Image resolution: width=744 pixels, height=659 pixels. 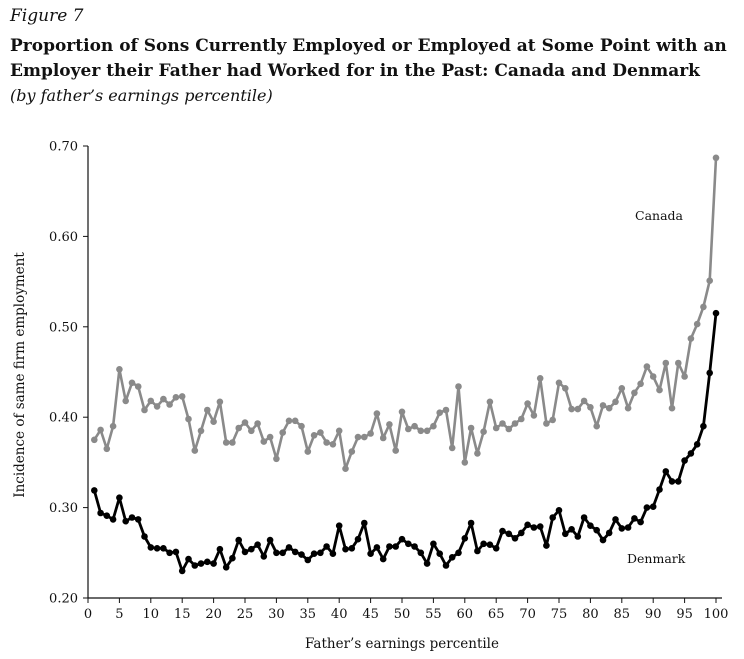 I want to click on x-axis-title: Father’s earnings percentile, so click(x=402, y=644).